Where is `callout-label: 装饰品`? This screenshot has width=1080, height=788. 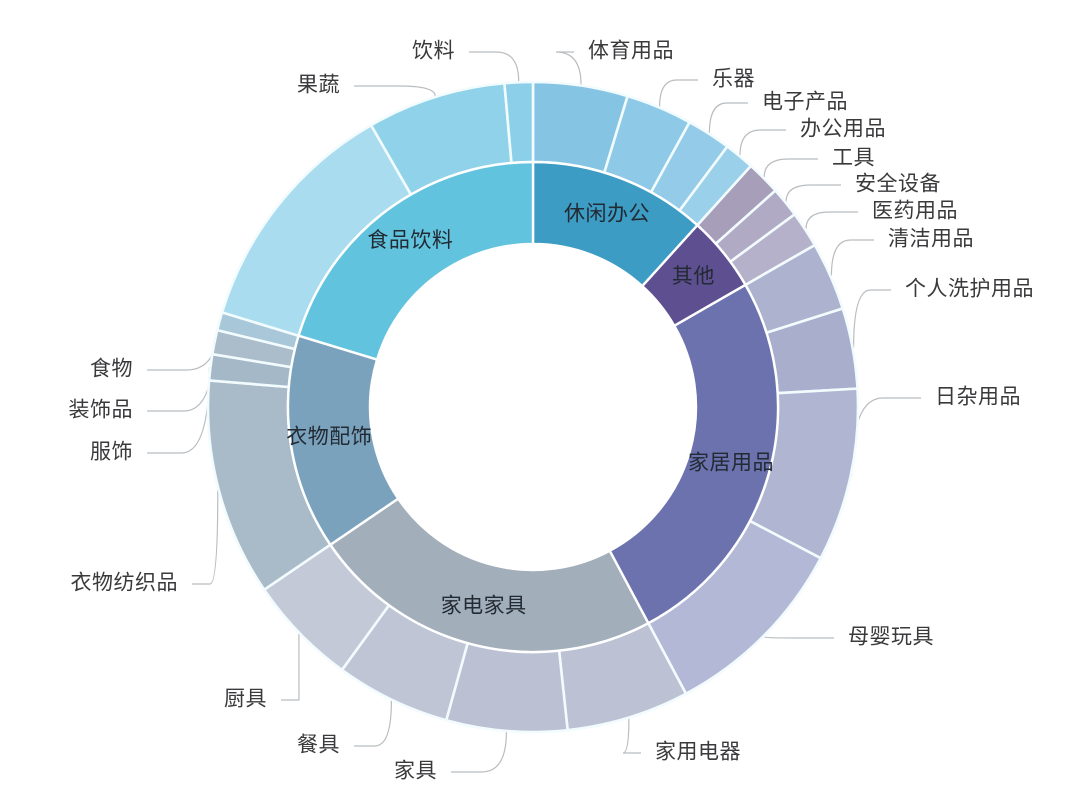
callout-label: 装饰品 is located at coordinates (101, 410).